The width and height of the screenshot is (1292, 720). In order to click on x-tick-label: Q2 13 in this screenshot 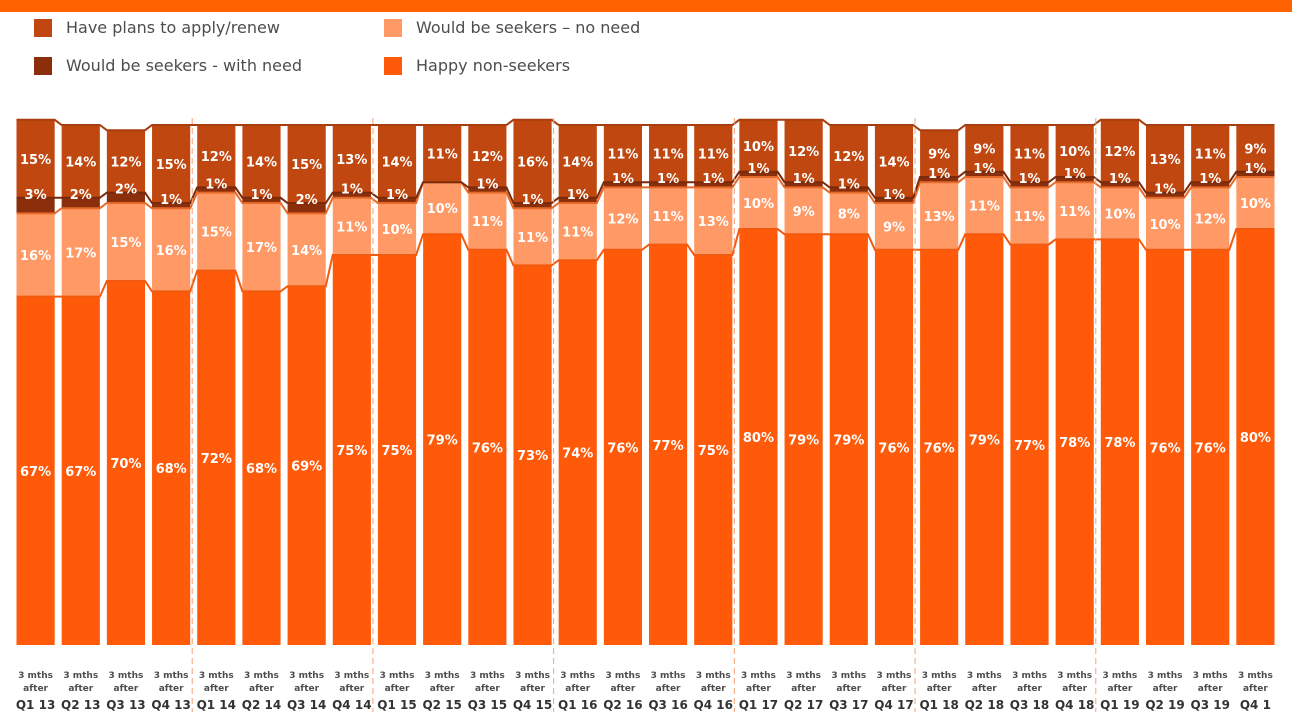, I will do `click(80, 705)`.